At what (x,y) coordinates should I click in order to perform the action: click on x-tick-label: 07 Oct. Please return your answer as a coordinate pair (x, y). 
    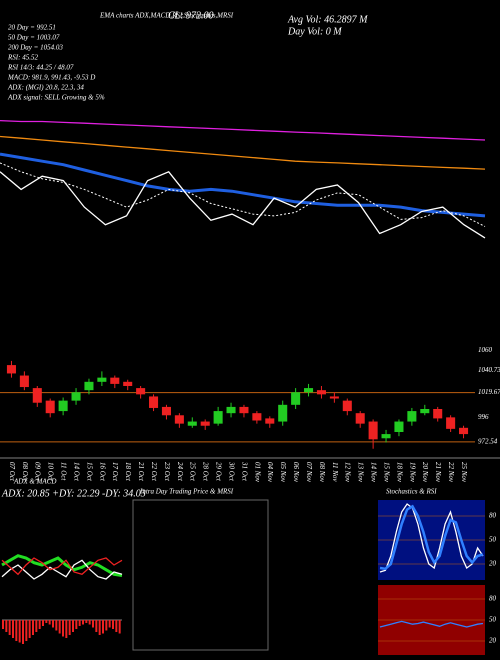
    Looking at the image, I should click on (12, 472).